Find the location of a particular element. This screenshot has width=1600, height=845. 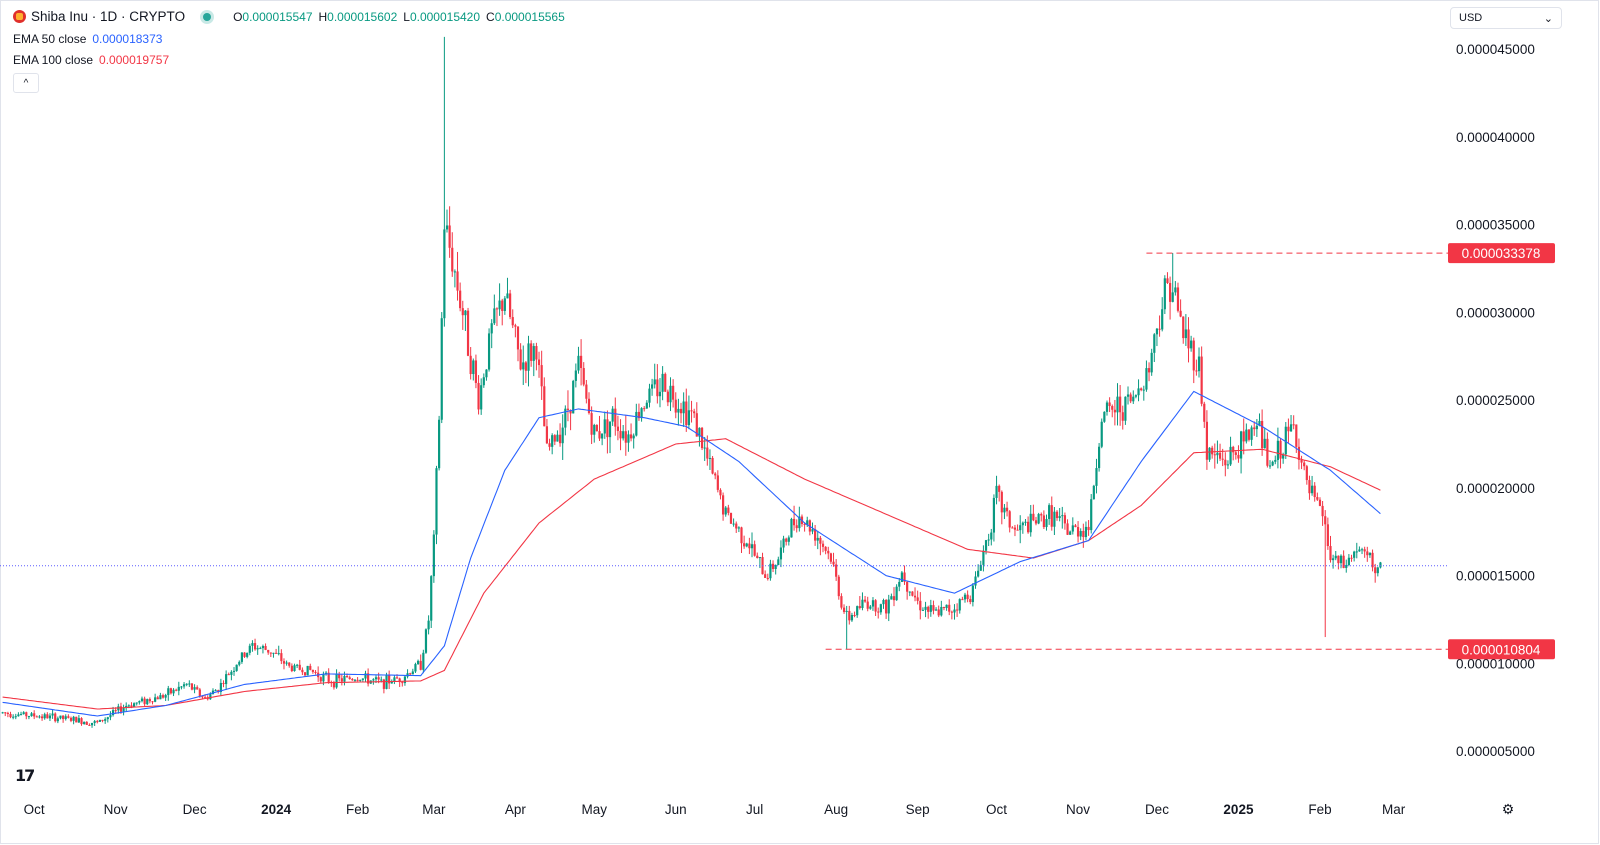

ohlc-value: 0.000015420 is located at coordinates (445, 16).